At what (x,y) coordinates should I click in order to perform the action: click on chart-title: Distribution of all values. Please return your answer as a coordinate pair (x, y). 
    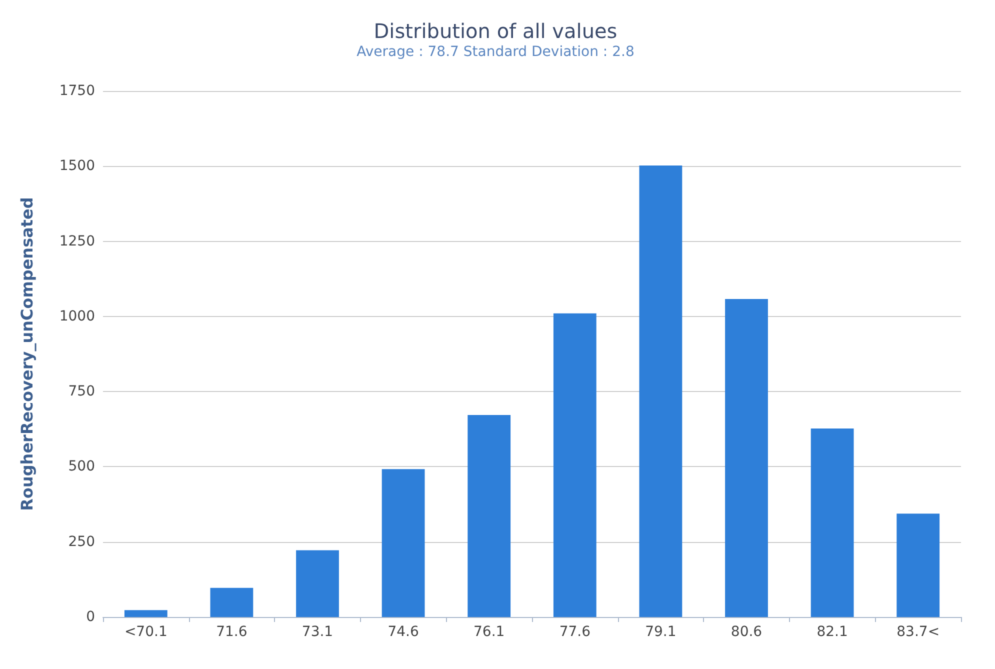
    Looking at the image, I should click on (496, 31).